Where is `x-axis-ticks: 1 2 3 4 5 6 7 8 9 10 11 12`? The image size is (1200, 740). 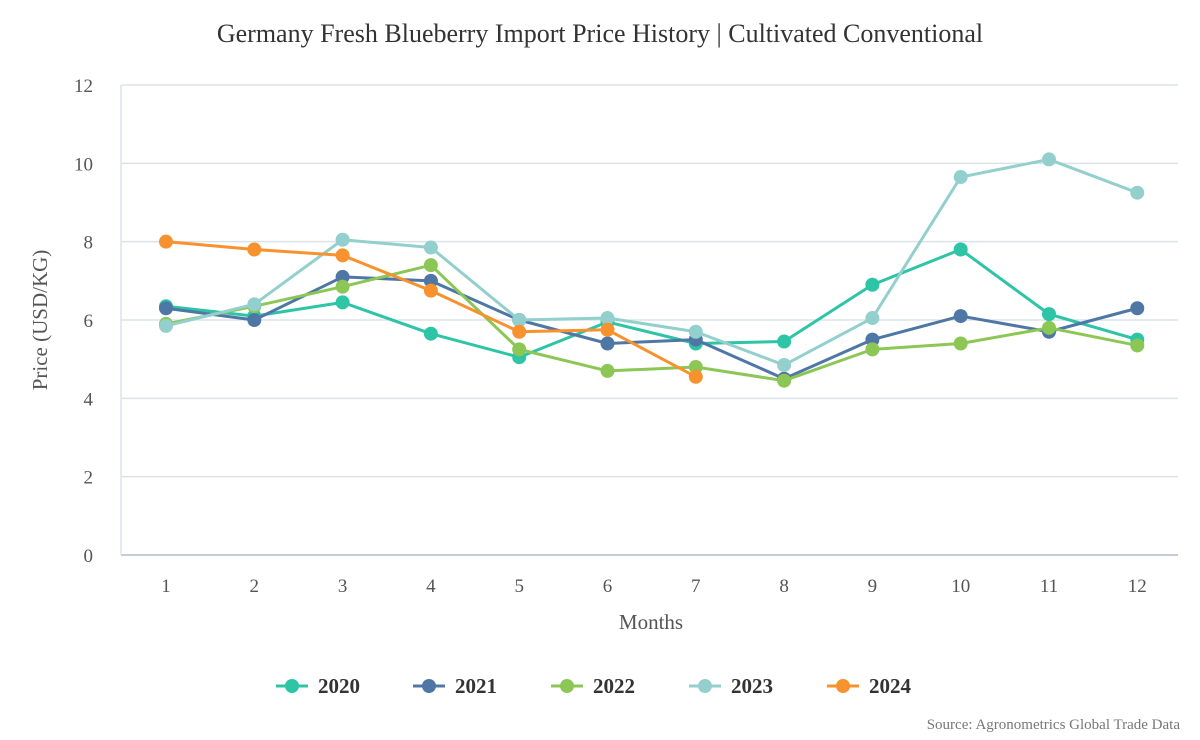 x-axis-ticks: 1 2 3 4 5 6 7 8 9 10 11 12 is located at coordinates (654, 586).